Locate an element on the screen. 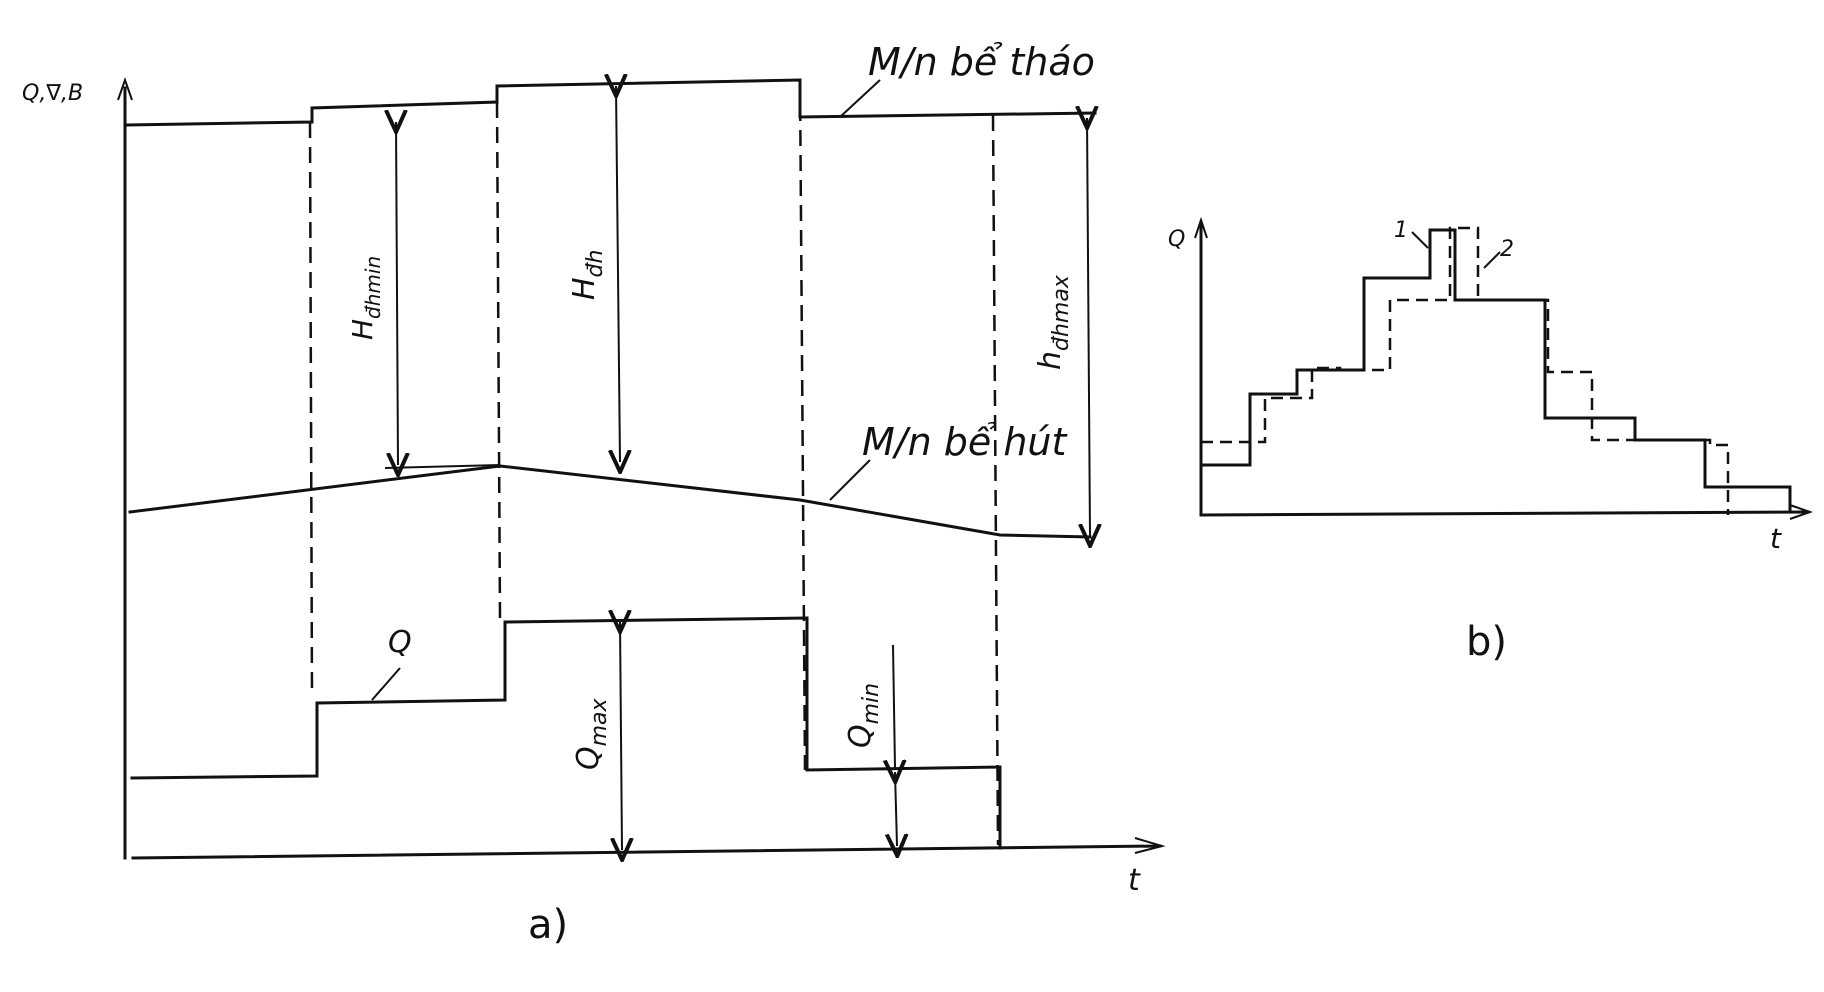 The image size is (1824, 992). curve-2-line is located at coordinates (1465, 370).